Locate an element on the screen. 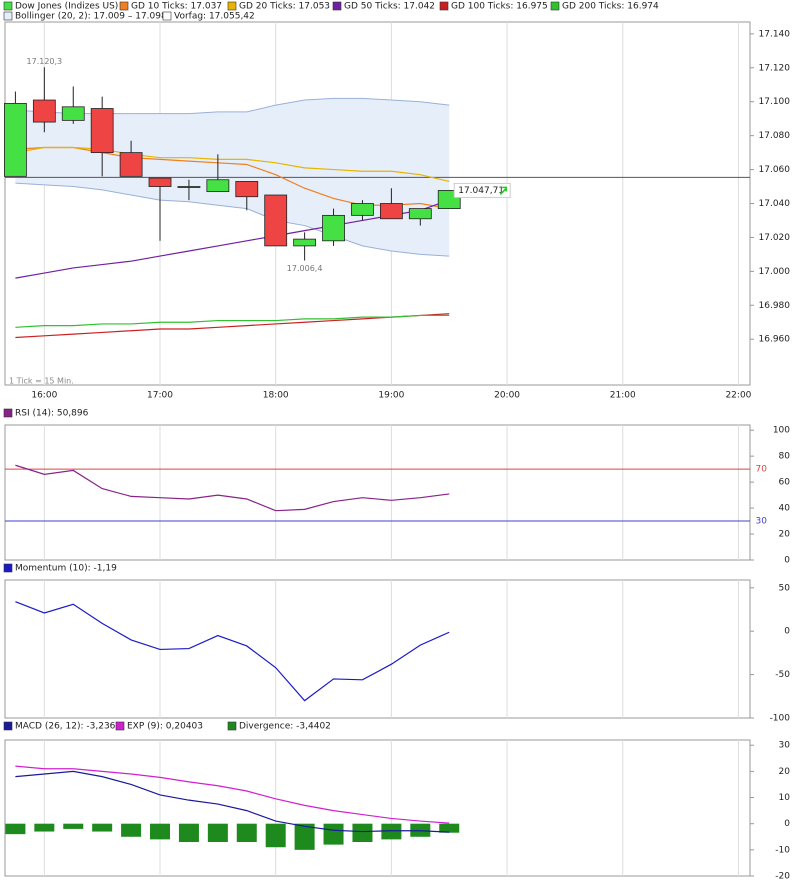  y-tick-label: -10 is located at coordinates (782, 850).